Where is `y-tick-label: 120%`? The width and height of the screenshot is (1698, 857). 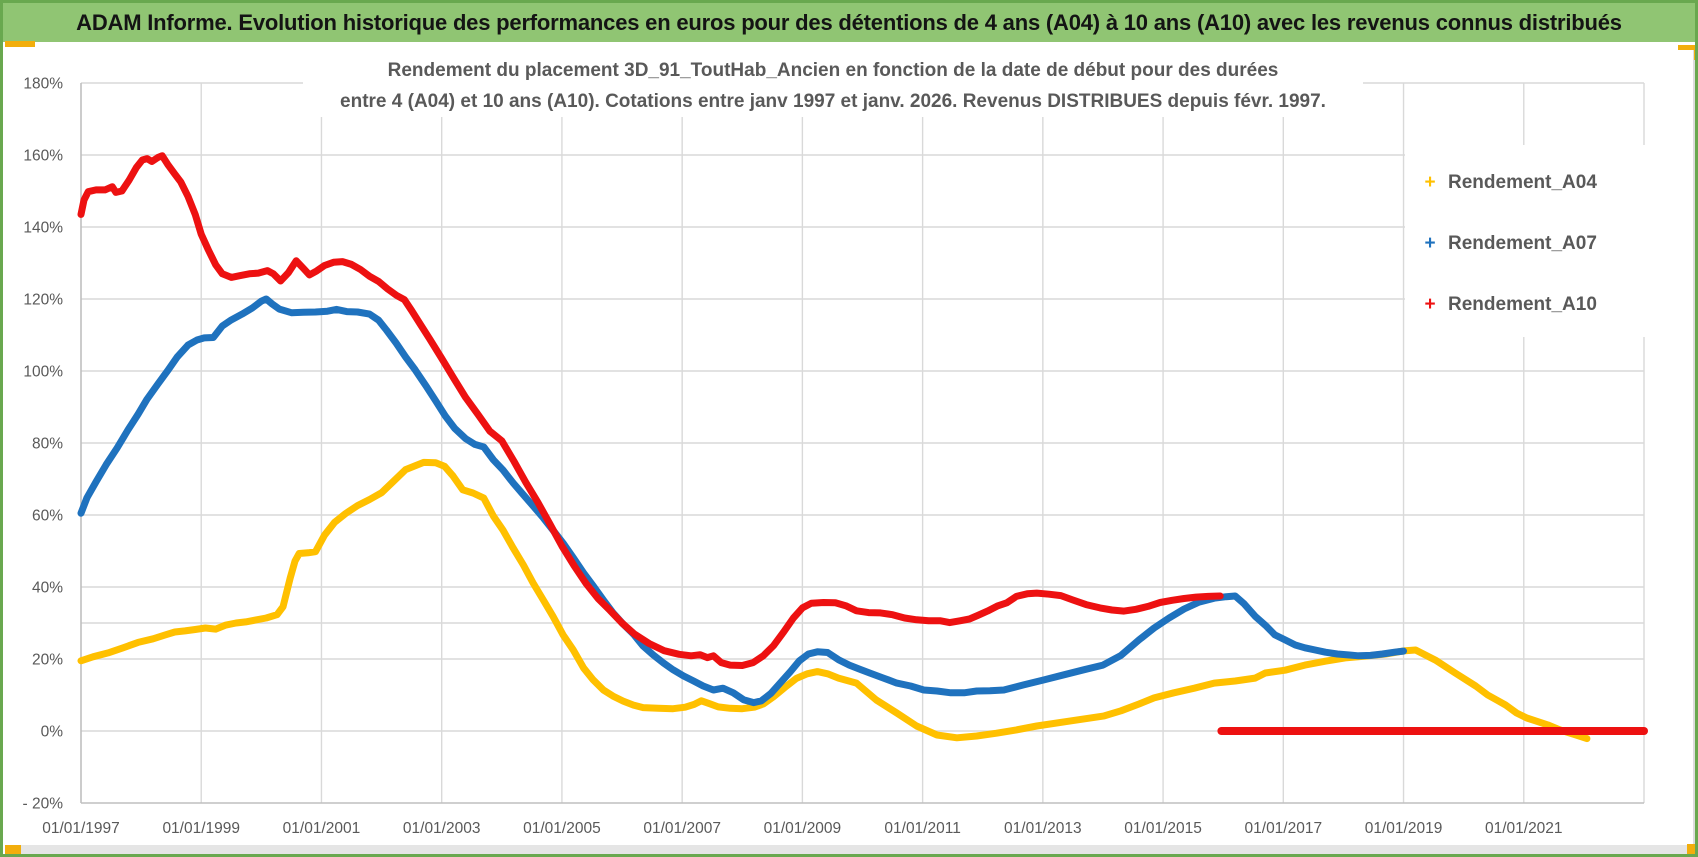
y-tick-label: 120% is located at coordinates (43, 300).